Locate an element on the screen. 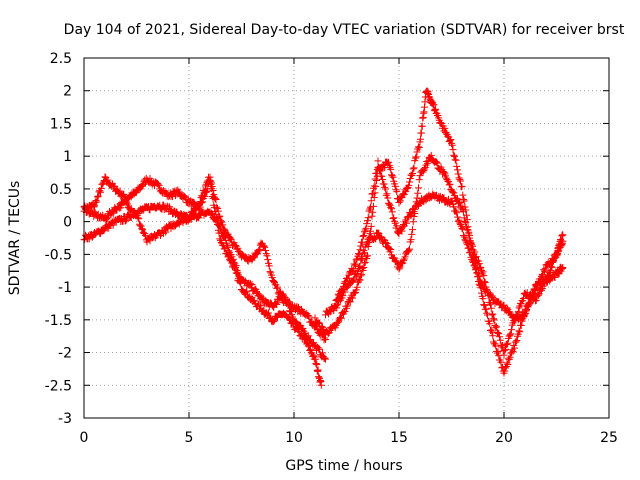 The height and width of the screenshot is (480, 640). y-tick-label: 2.5 is located at coordinates (61, 59).